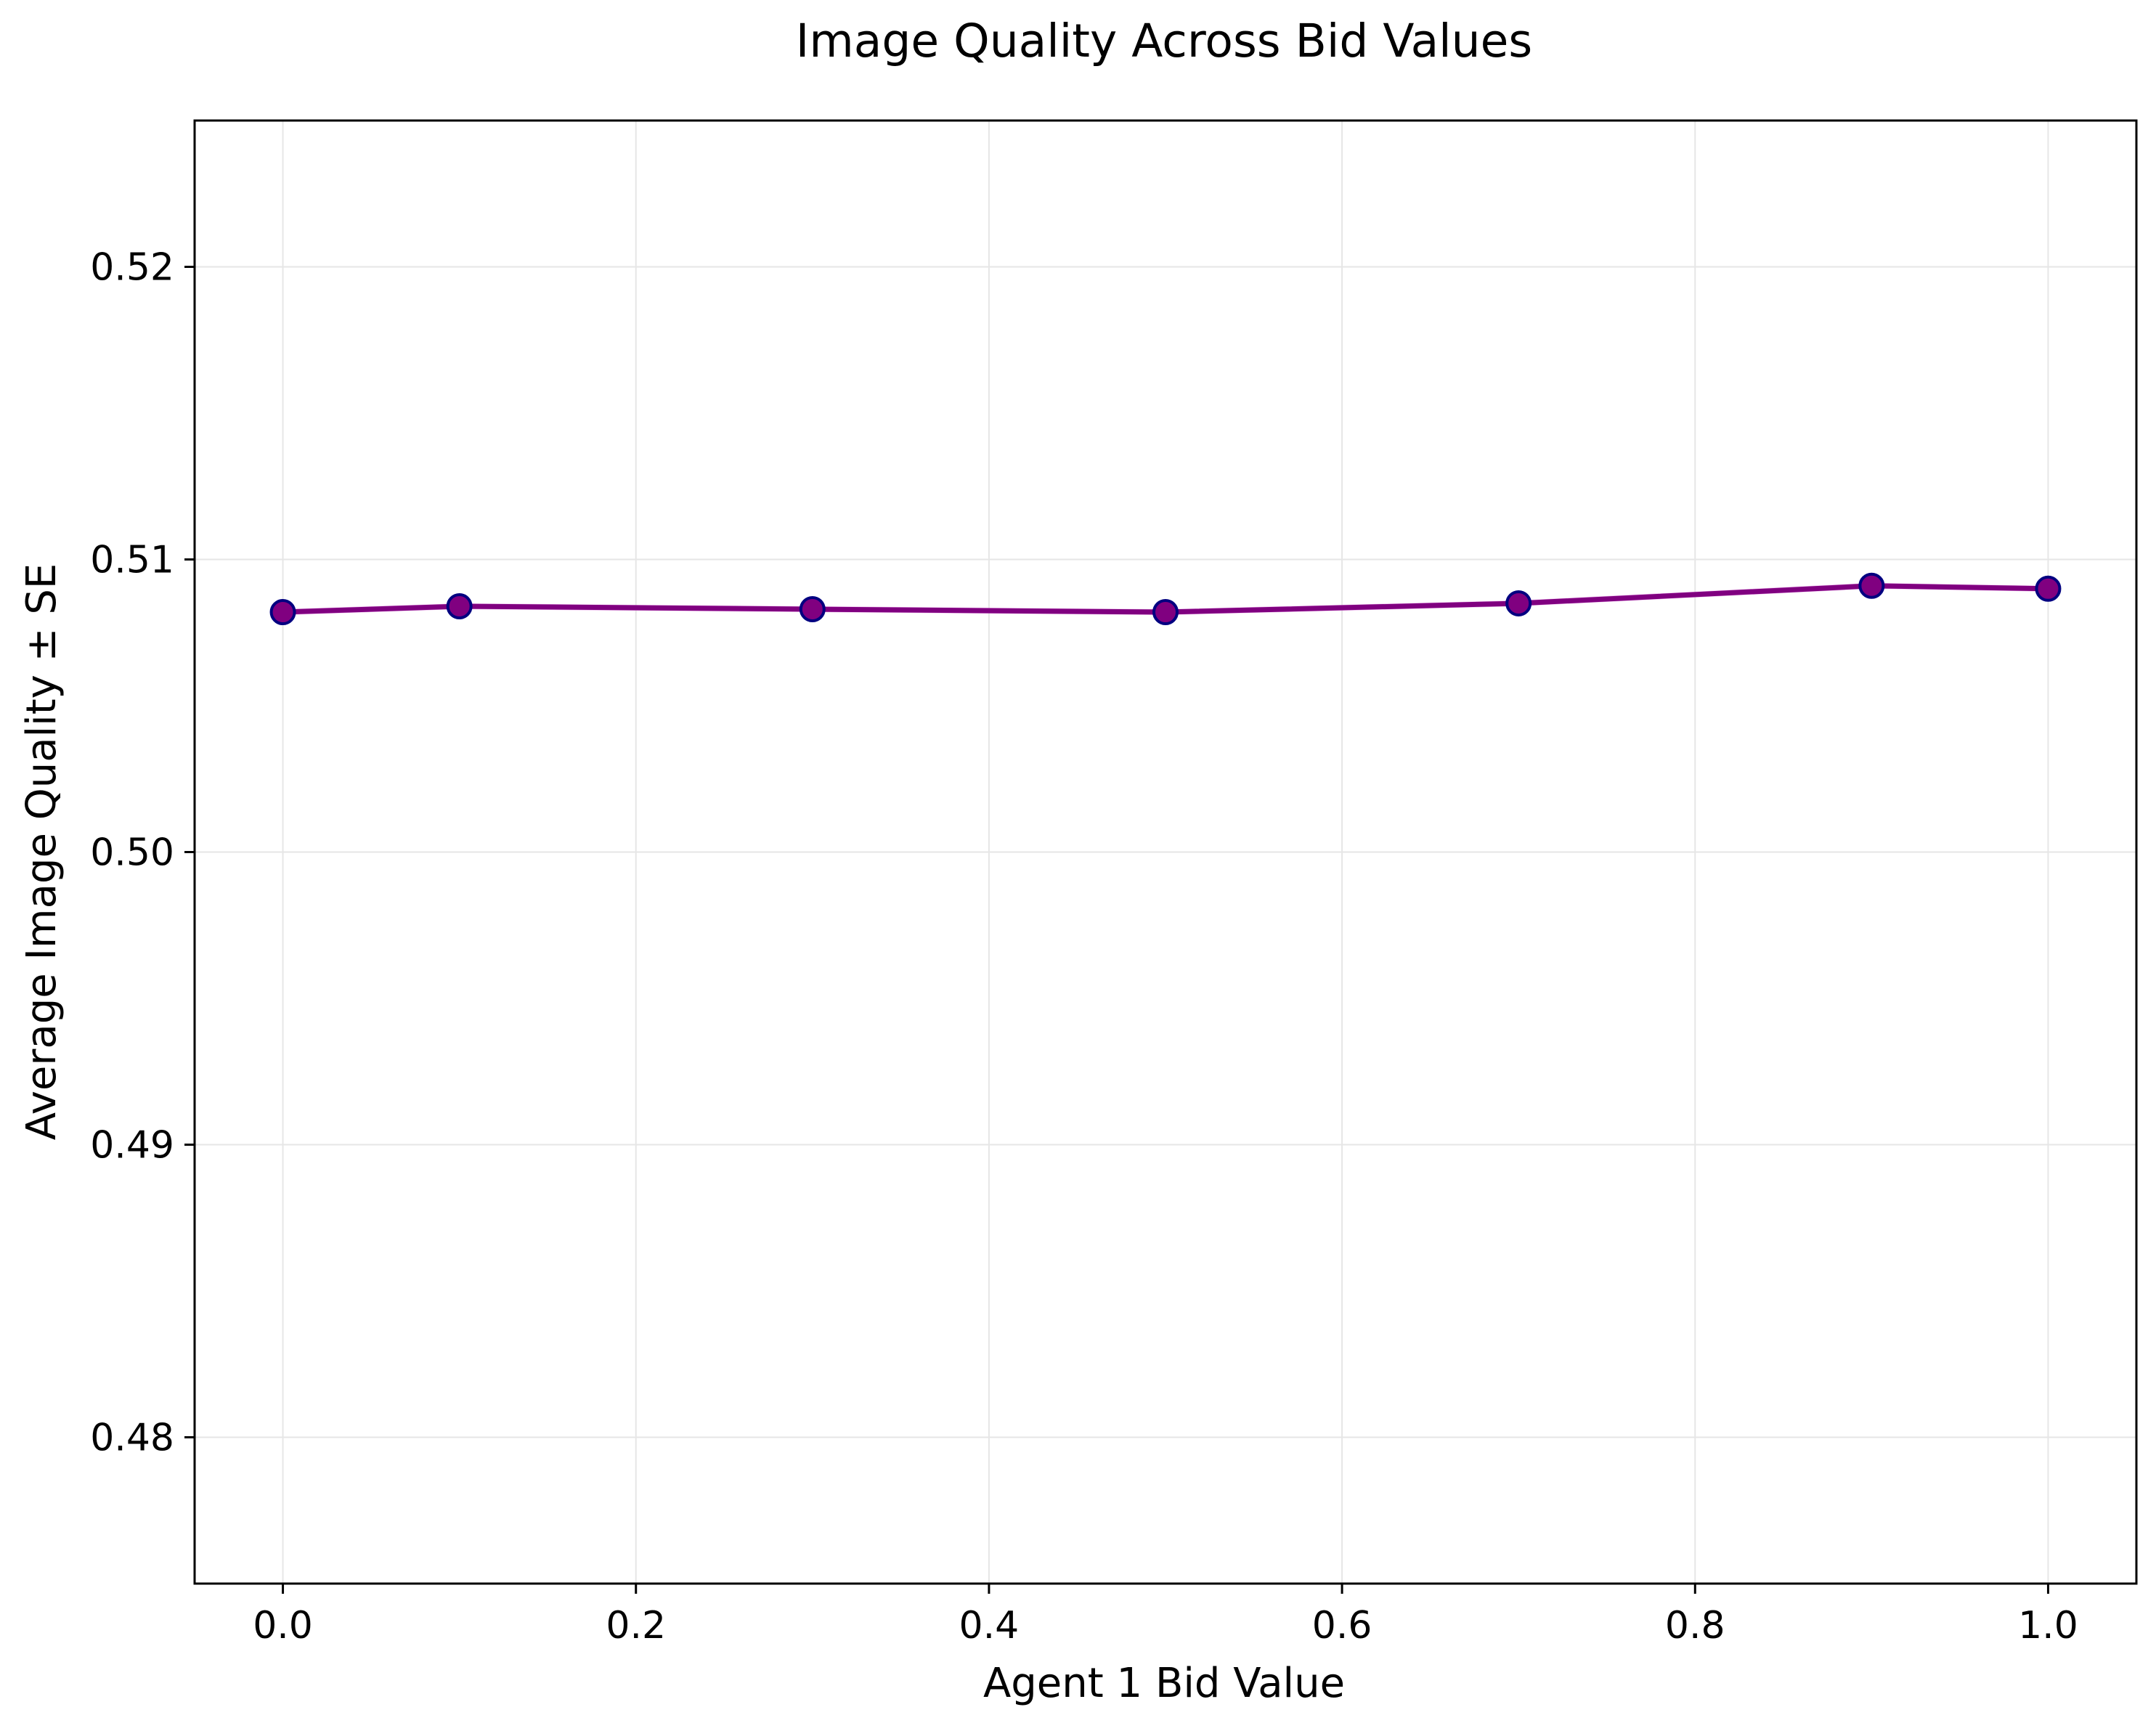  What do you see at coordinates (636, 1625) in the screenshot?
I see `x-tick-label: 0.2` at bounding box center [636, 1625].